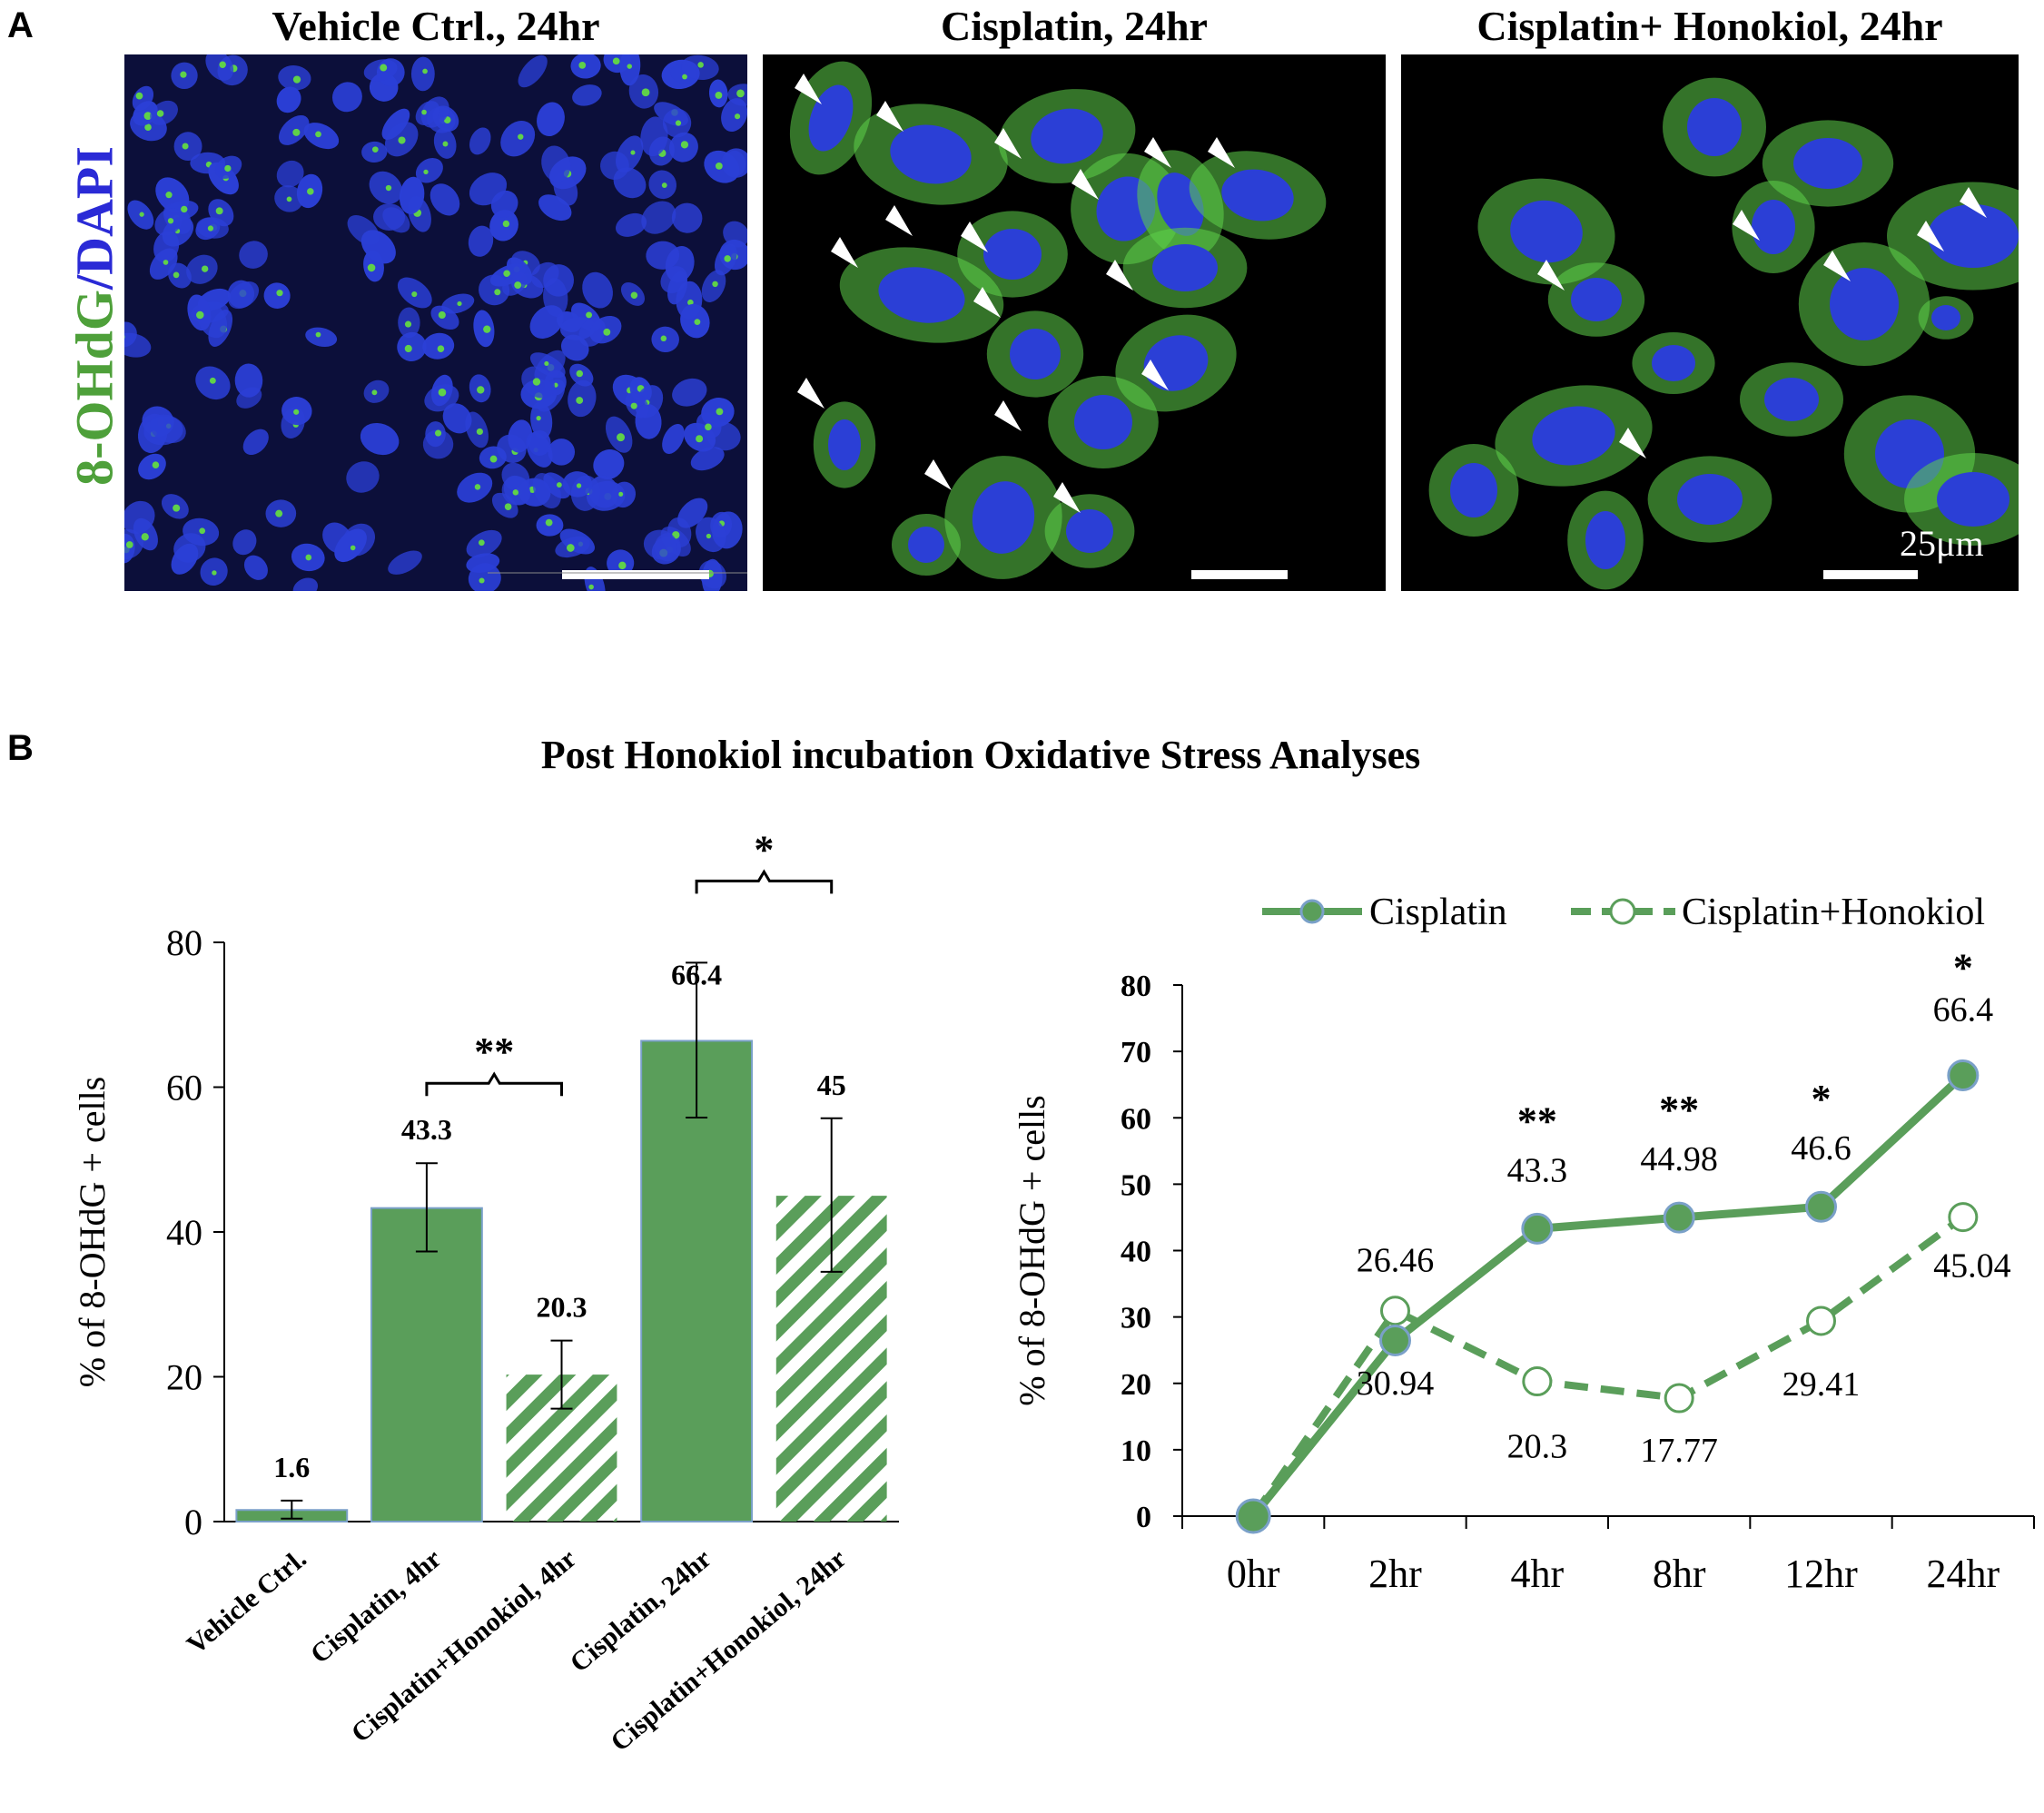 The image size is (2044, 1813). Describe the element at coordinates (1963, 1010) in the screenshot. I see `solid-value-label: 66.4` at that location.